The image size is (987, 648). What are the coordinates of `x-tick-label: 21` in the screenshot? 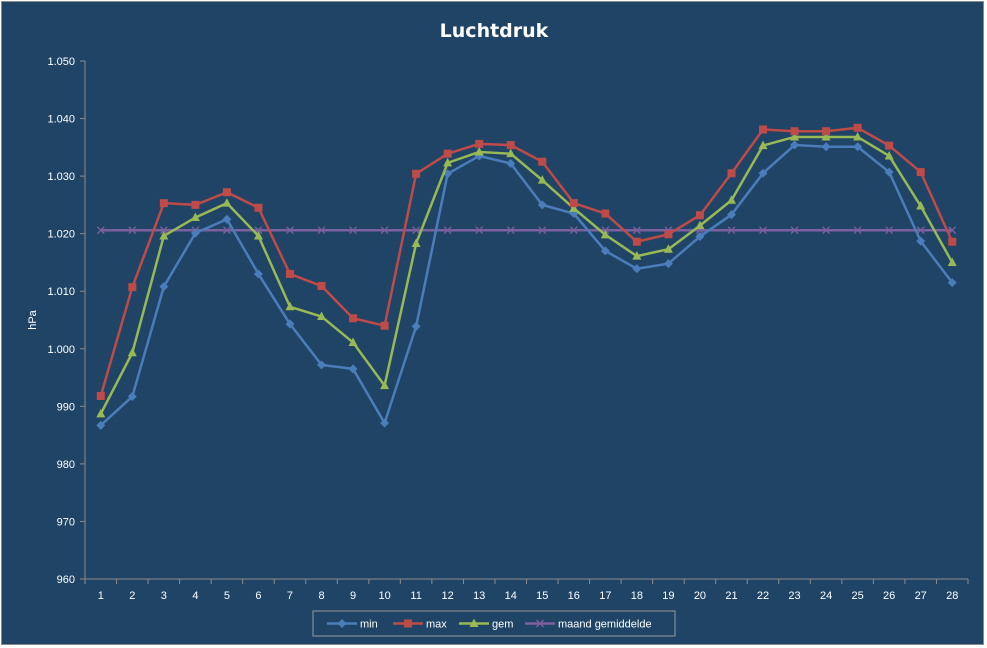 It's located at (731, 596).